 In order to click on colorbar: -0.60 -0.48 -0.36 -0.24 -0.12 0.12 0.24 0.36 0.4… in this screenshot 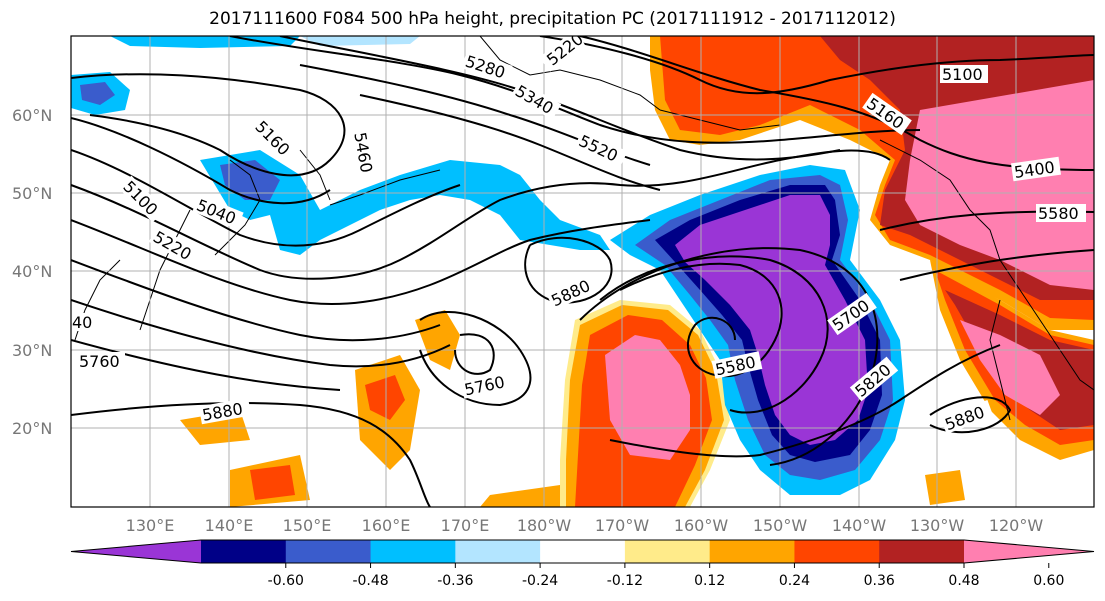, I will do `click(582, 564)`.